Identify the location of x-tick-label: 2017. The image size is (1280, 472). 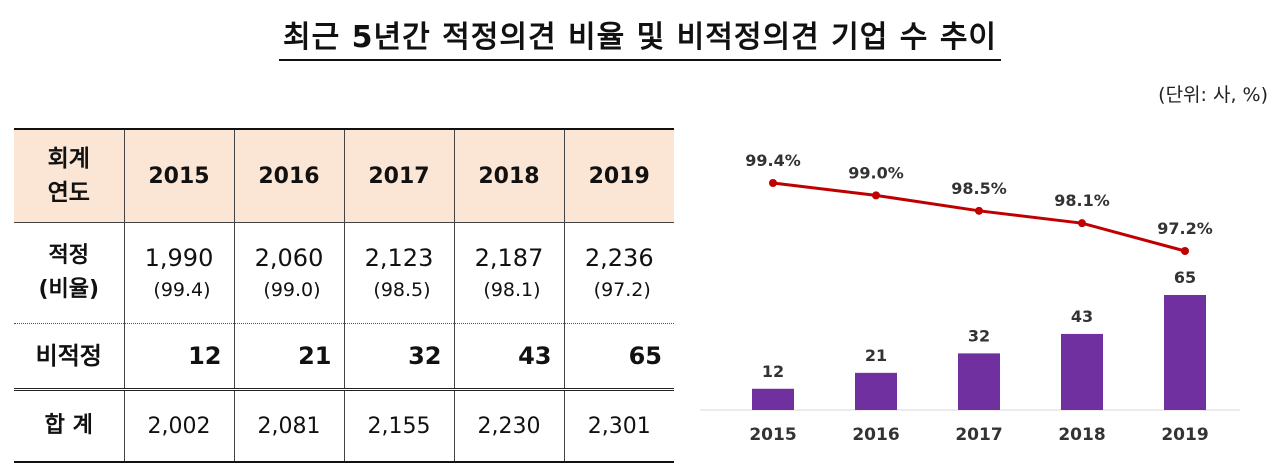
(978, 435).